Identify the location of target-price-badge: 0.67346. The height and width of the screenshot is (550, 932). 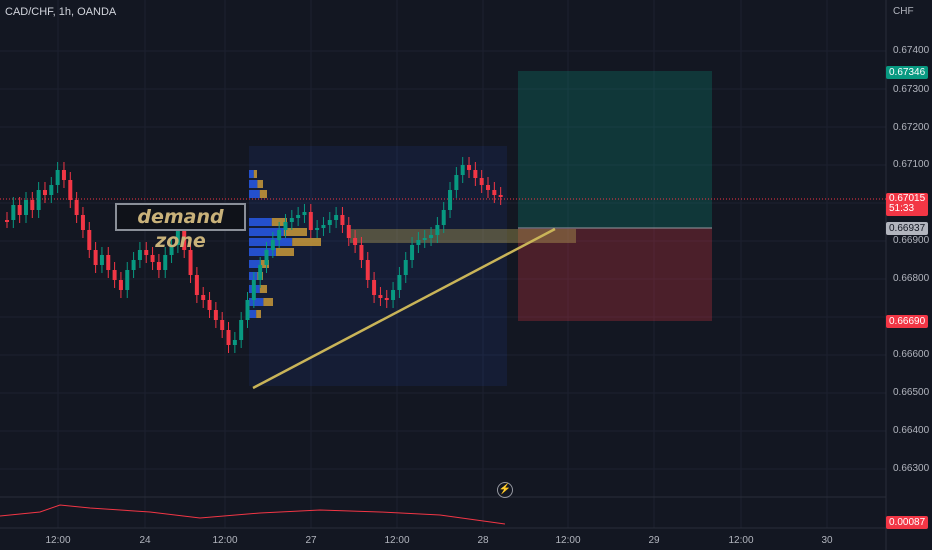
(907, 72).